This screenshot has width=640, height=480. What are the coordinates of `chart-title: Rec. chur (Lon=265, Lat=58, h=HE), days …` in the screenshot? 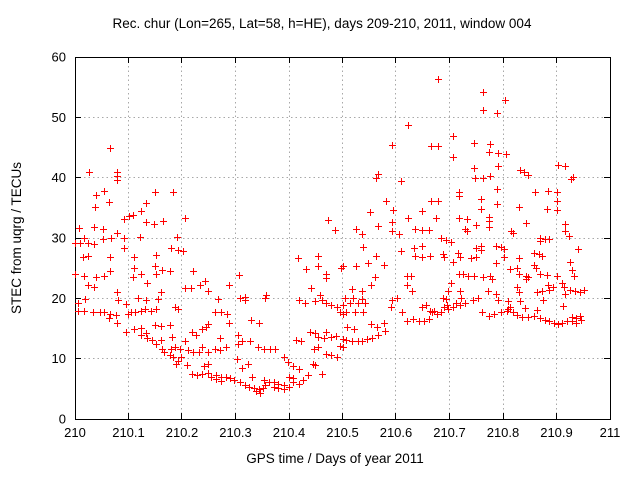 It's located at (322, 23).